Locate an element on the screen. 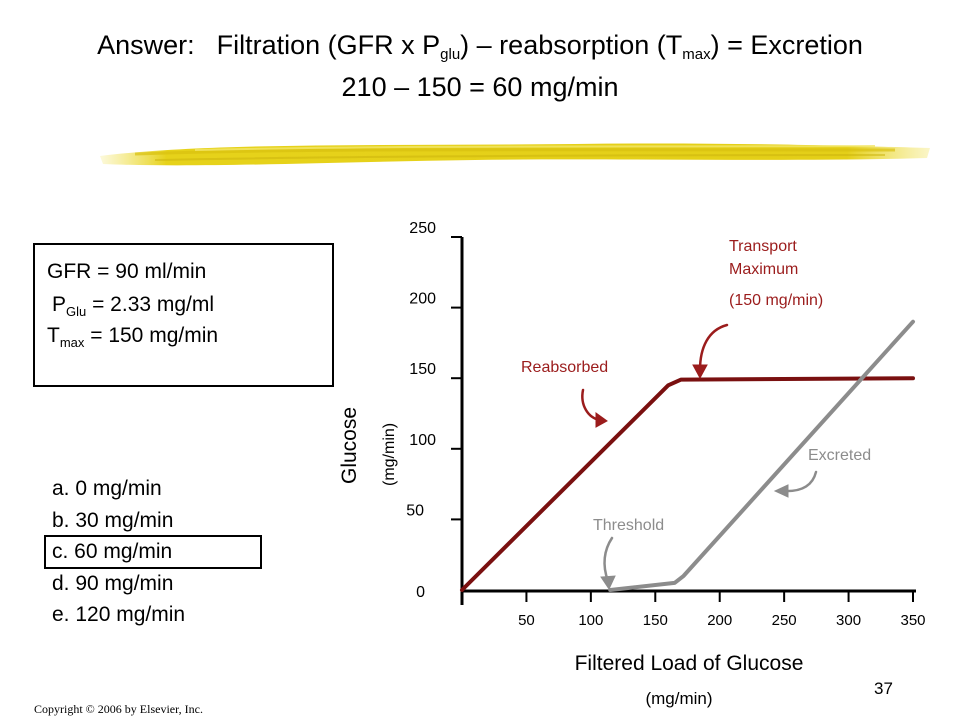  title-prefix: Answer: is located at coordinates (146, 45).